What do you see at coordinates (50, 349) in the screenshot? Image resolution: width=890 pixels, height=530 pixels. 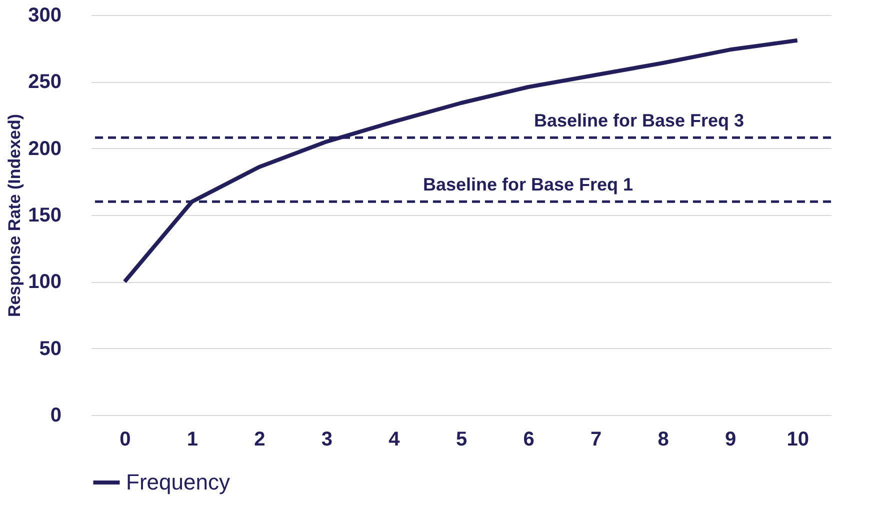 I see `y-tick-label: 50` at bounding box center [50, 349].